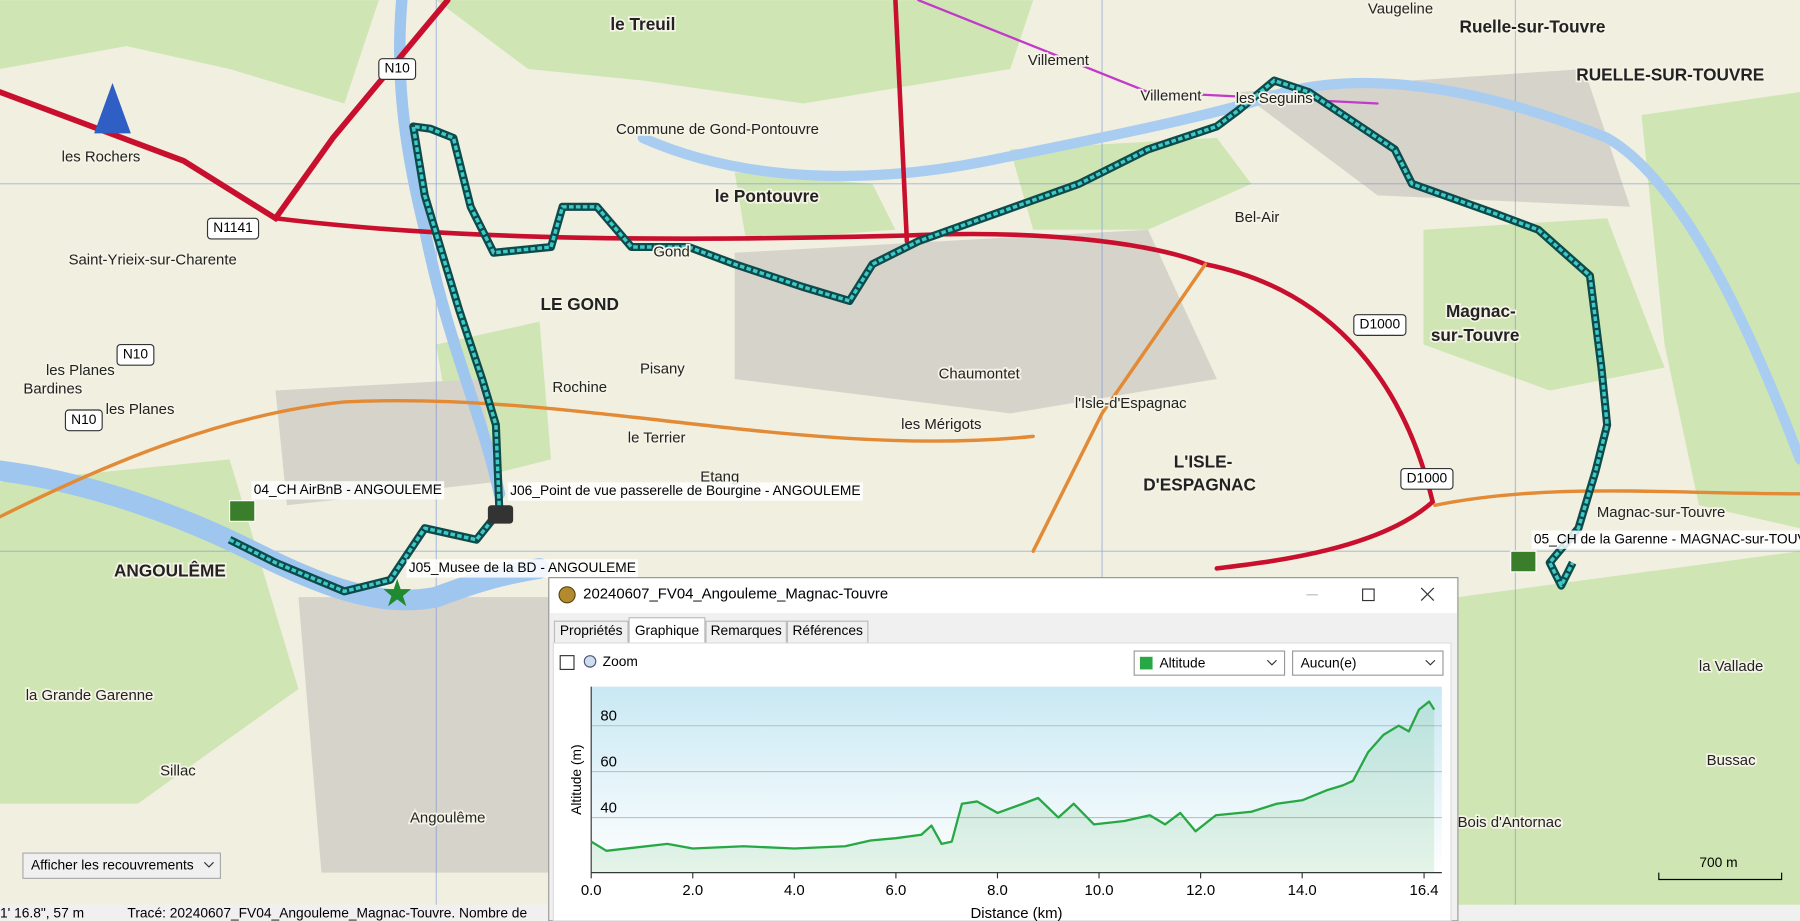 The height and width of the screenshot is (921, 1800). I want to click on zoom-checkbox, so click(567, 663).